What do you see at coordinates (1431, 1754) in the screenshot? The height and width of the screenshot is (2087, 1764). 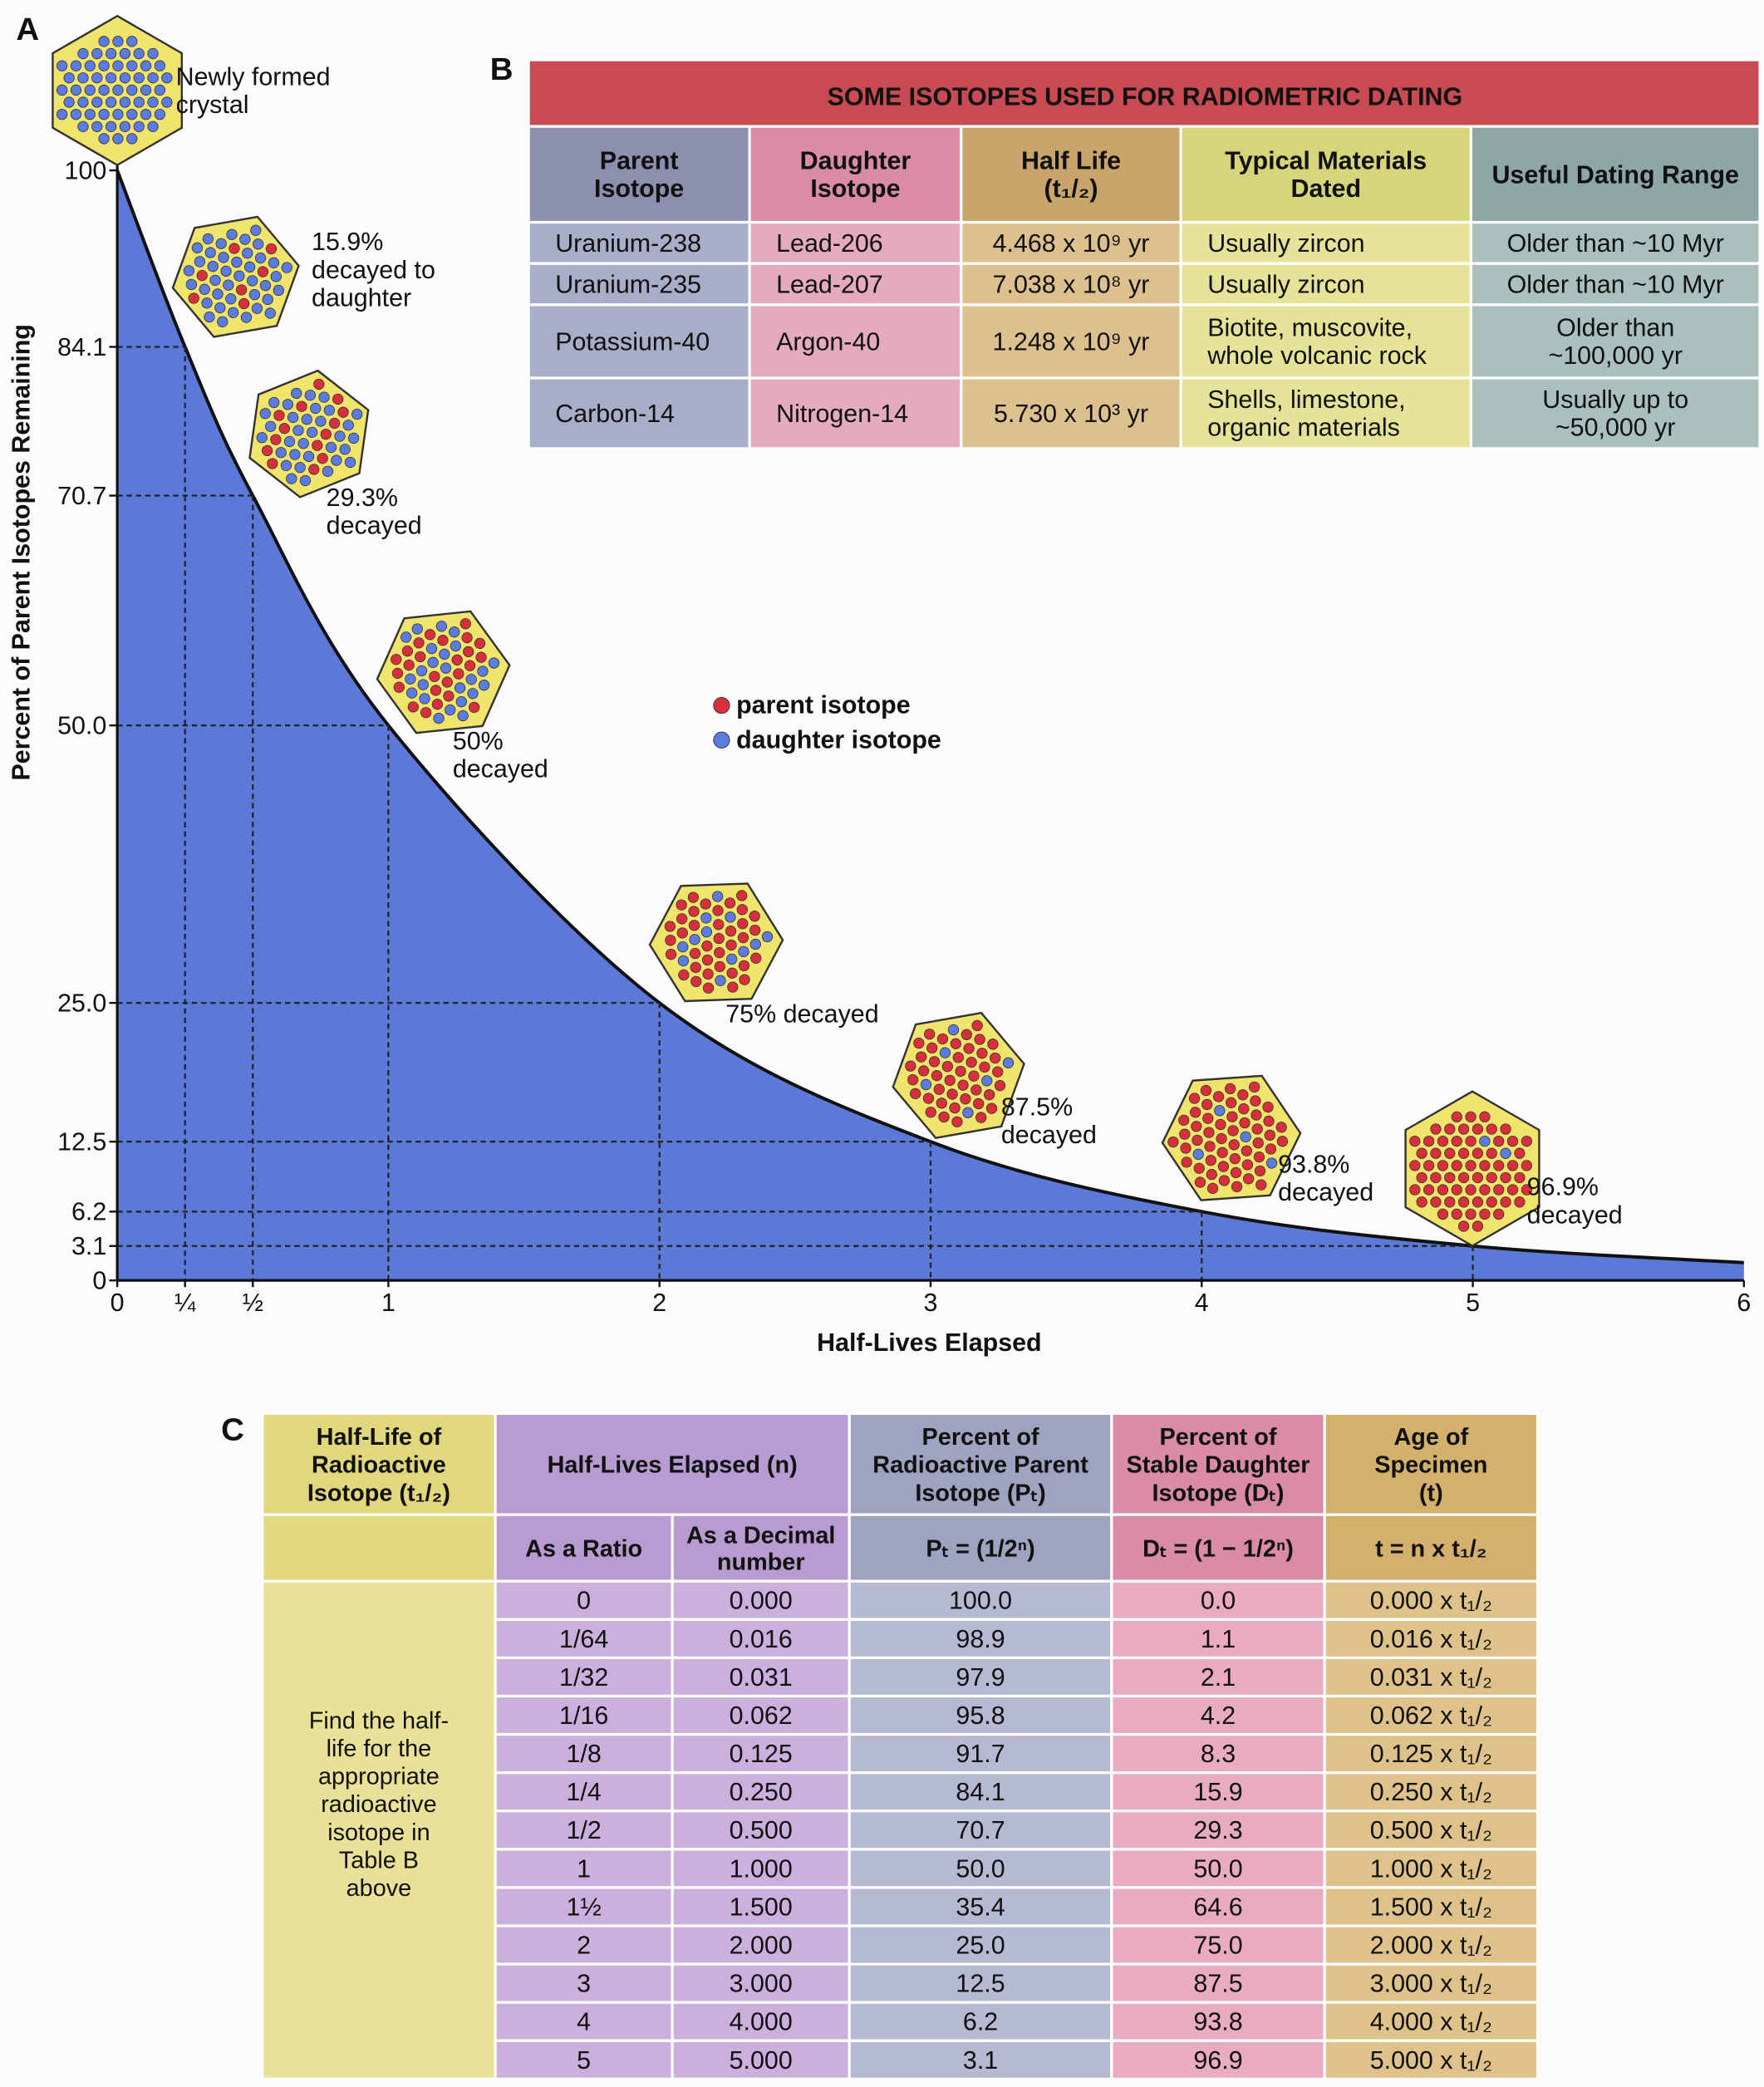 I see `cell-text: 0.125 x t₁/₂` at bounding box center [1431, 1754].